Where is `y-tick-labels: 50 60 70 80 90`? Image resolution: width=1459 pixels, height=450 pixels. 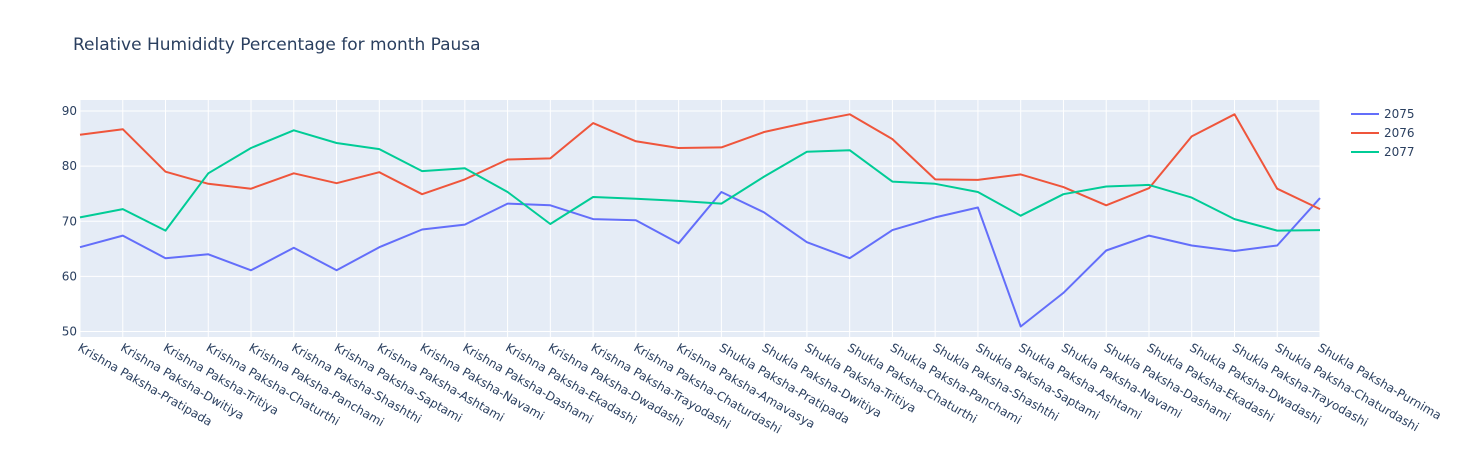
y-tick-labels: 50 60 70 80 90 is located at coordinates (69, 221).